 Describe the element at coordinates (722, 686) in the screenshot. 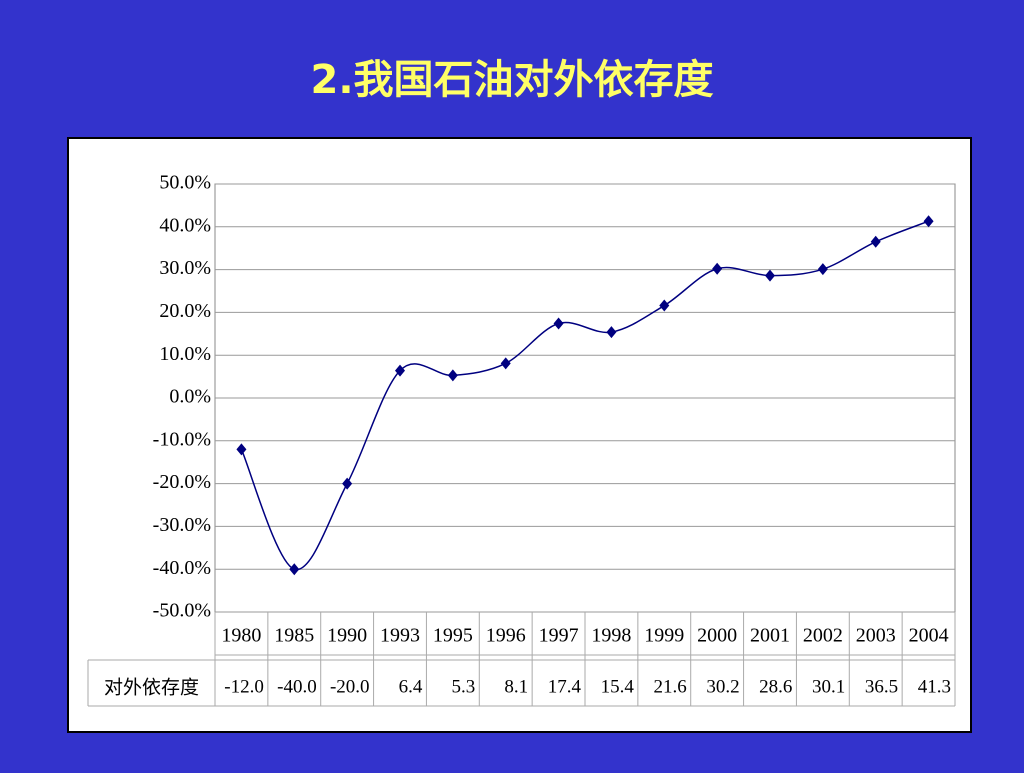

I see `table-value: 30.2` at that location.